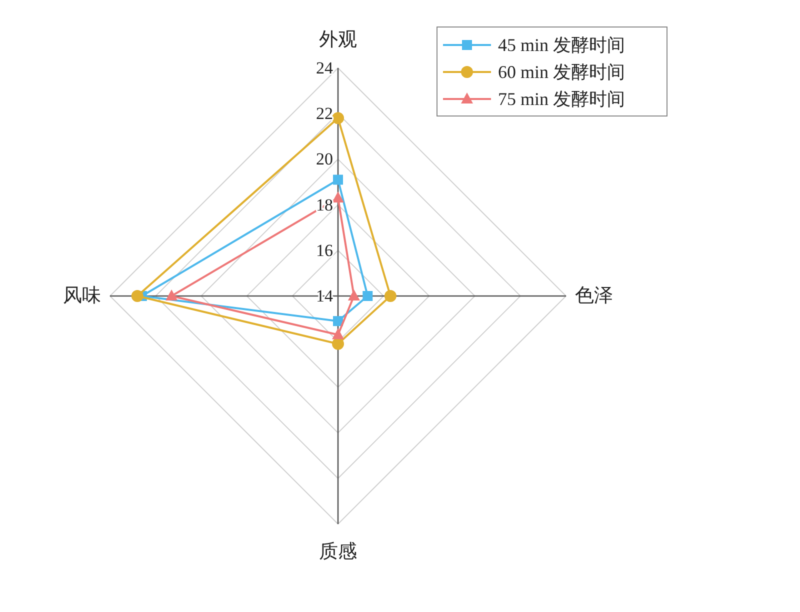  What do you see at coordinates (324, 159) in the screenshot?
I see `y-tick-label: 20` at bounding box center [324, 159].